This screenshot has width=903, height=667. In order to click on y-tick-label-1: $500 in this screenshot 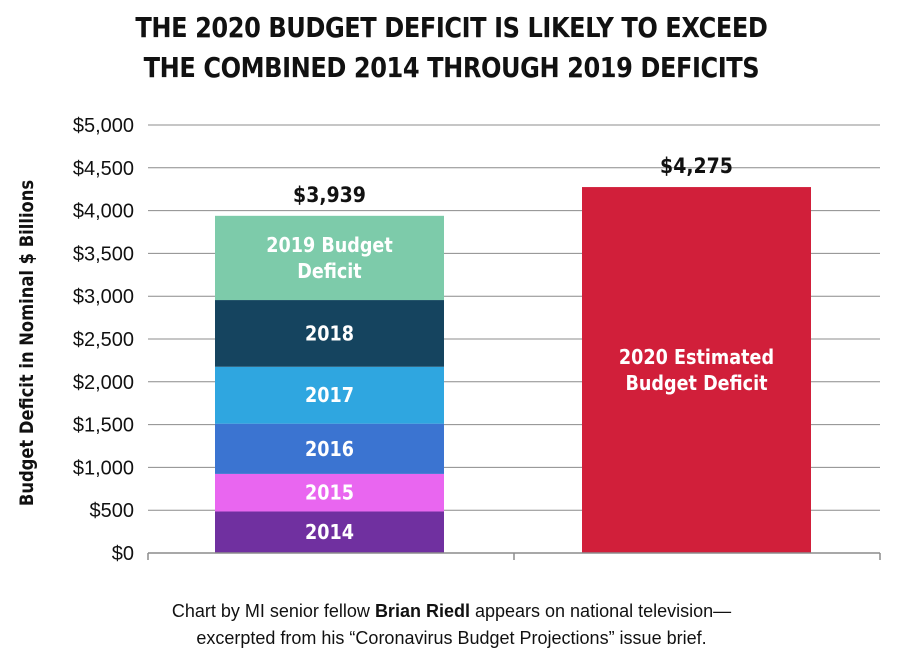, I will do `click(112, 511)`.